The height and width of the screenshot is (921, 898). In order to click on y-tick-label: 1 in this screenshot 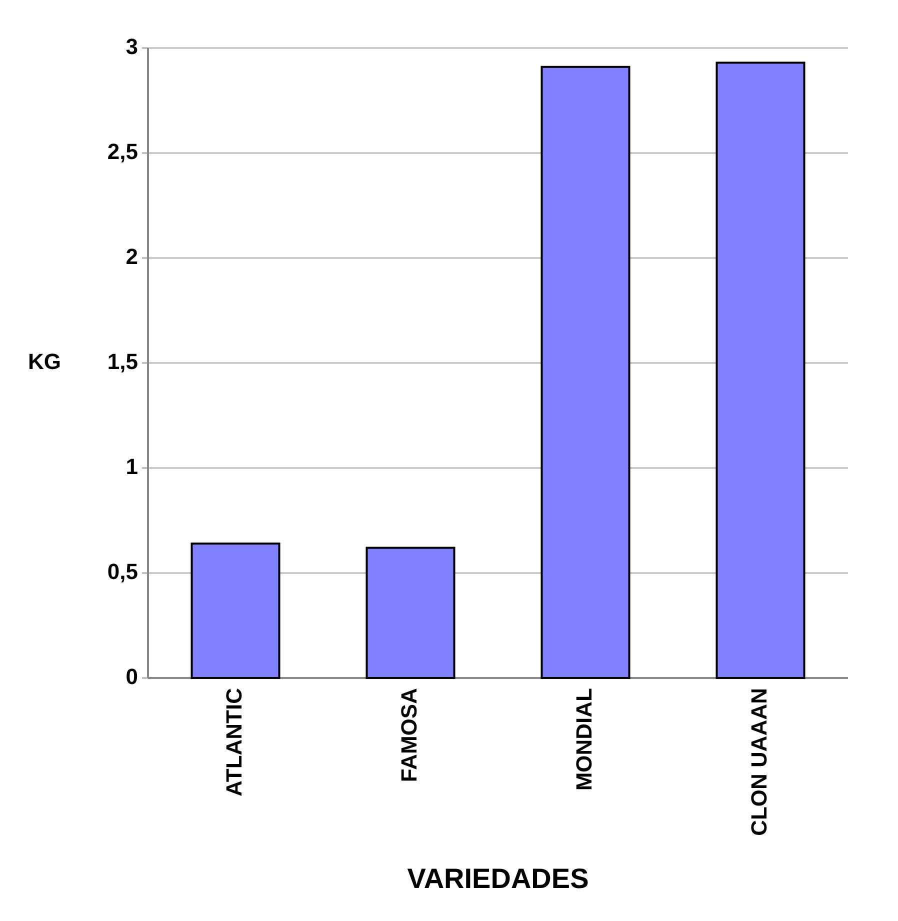, I will do `click(132, 466)`.